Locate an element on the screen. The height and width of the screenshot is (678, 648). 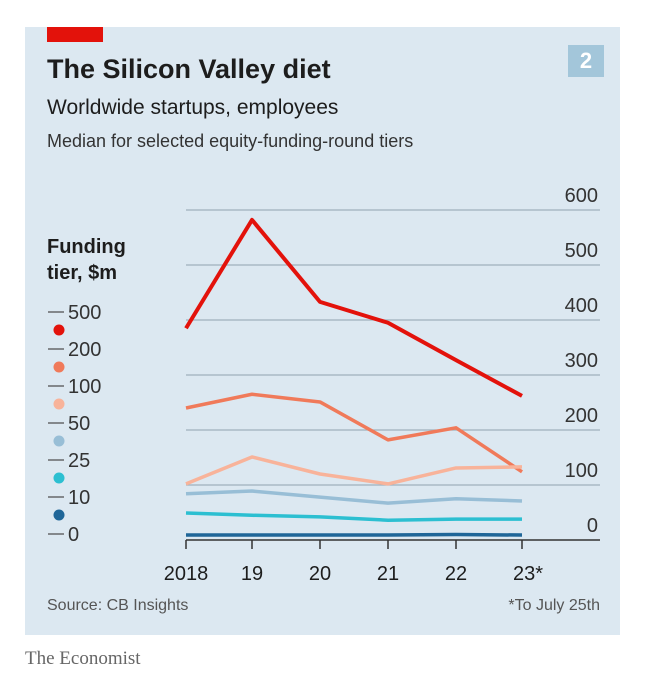
legend-bound-label: 25 is located at coordinates (79, 461).